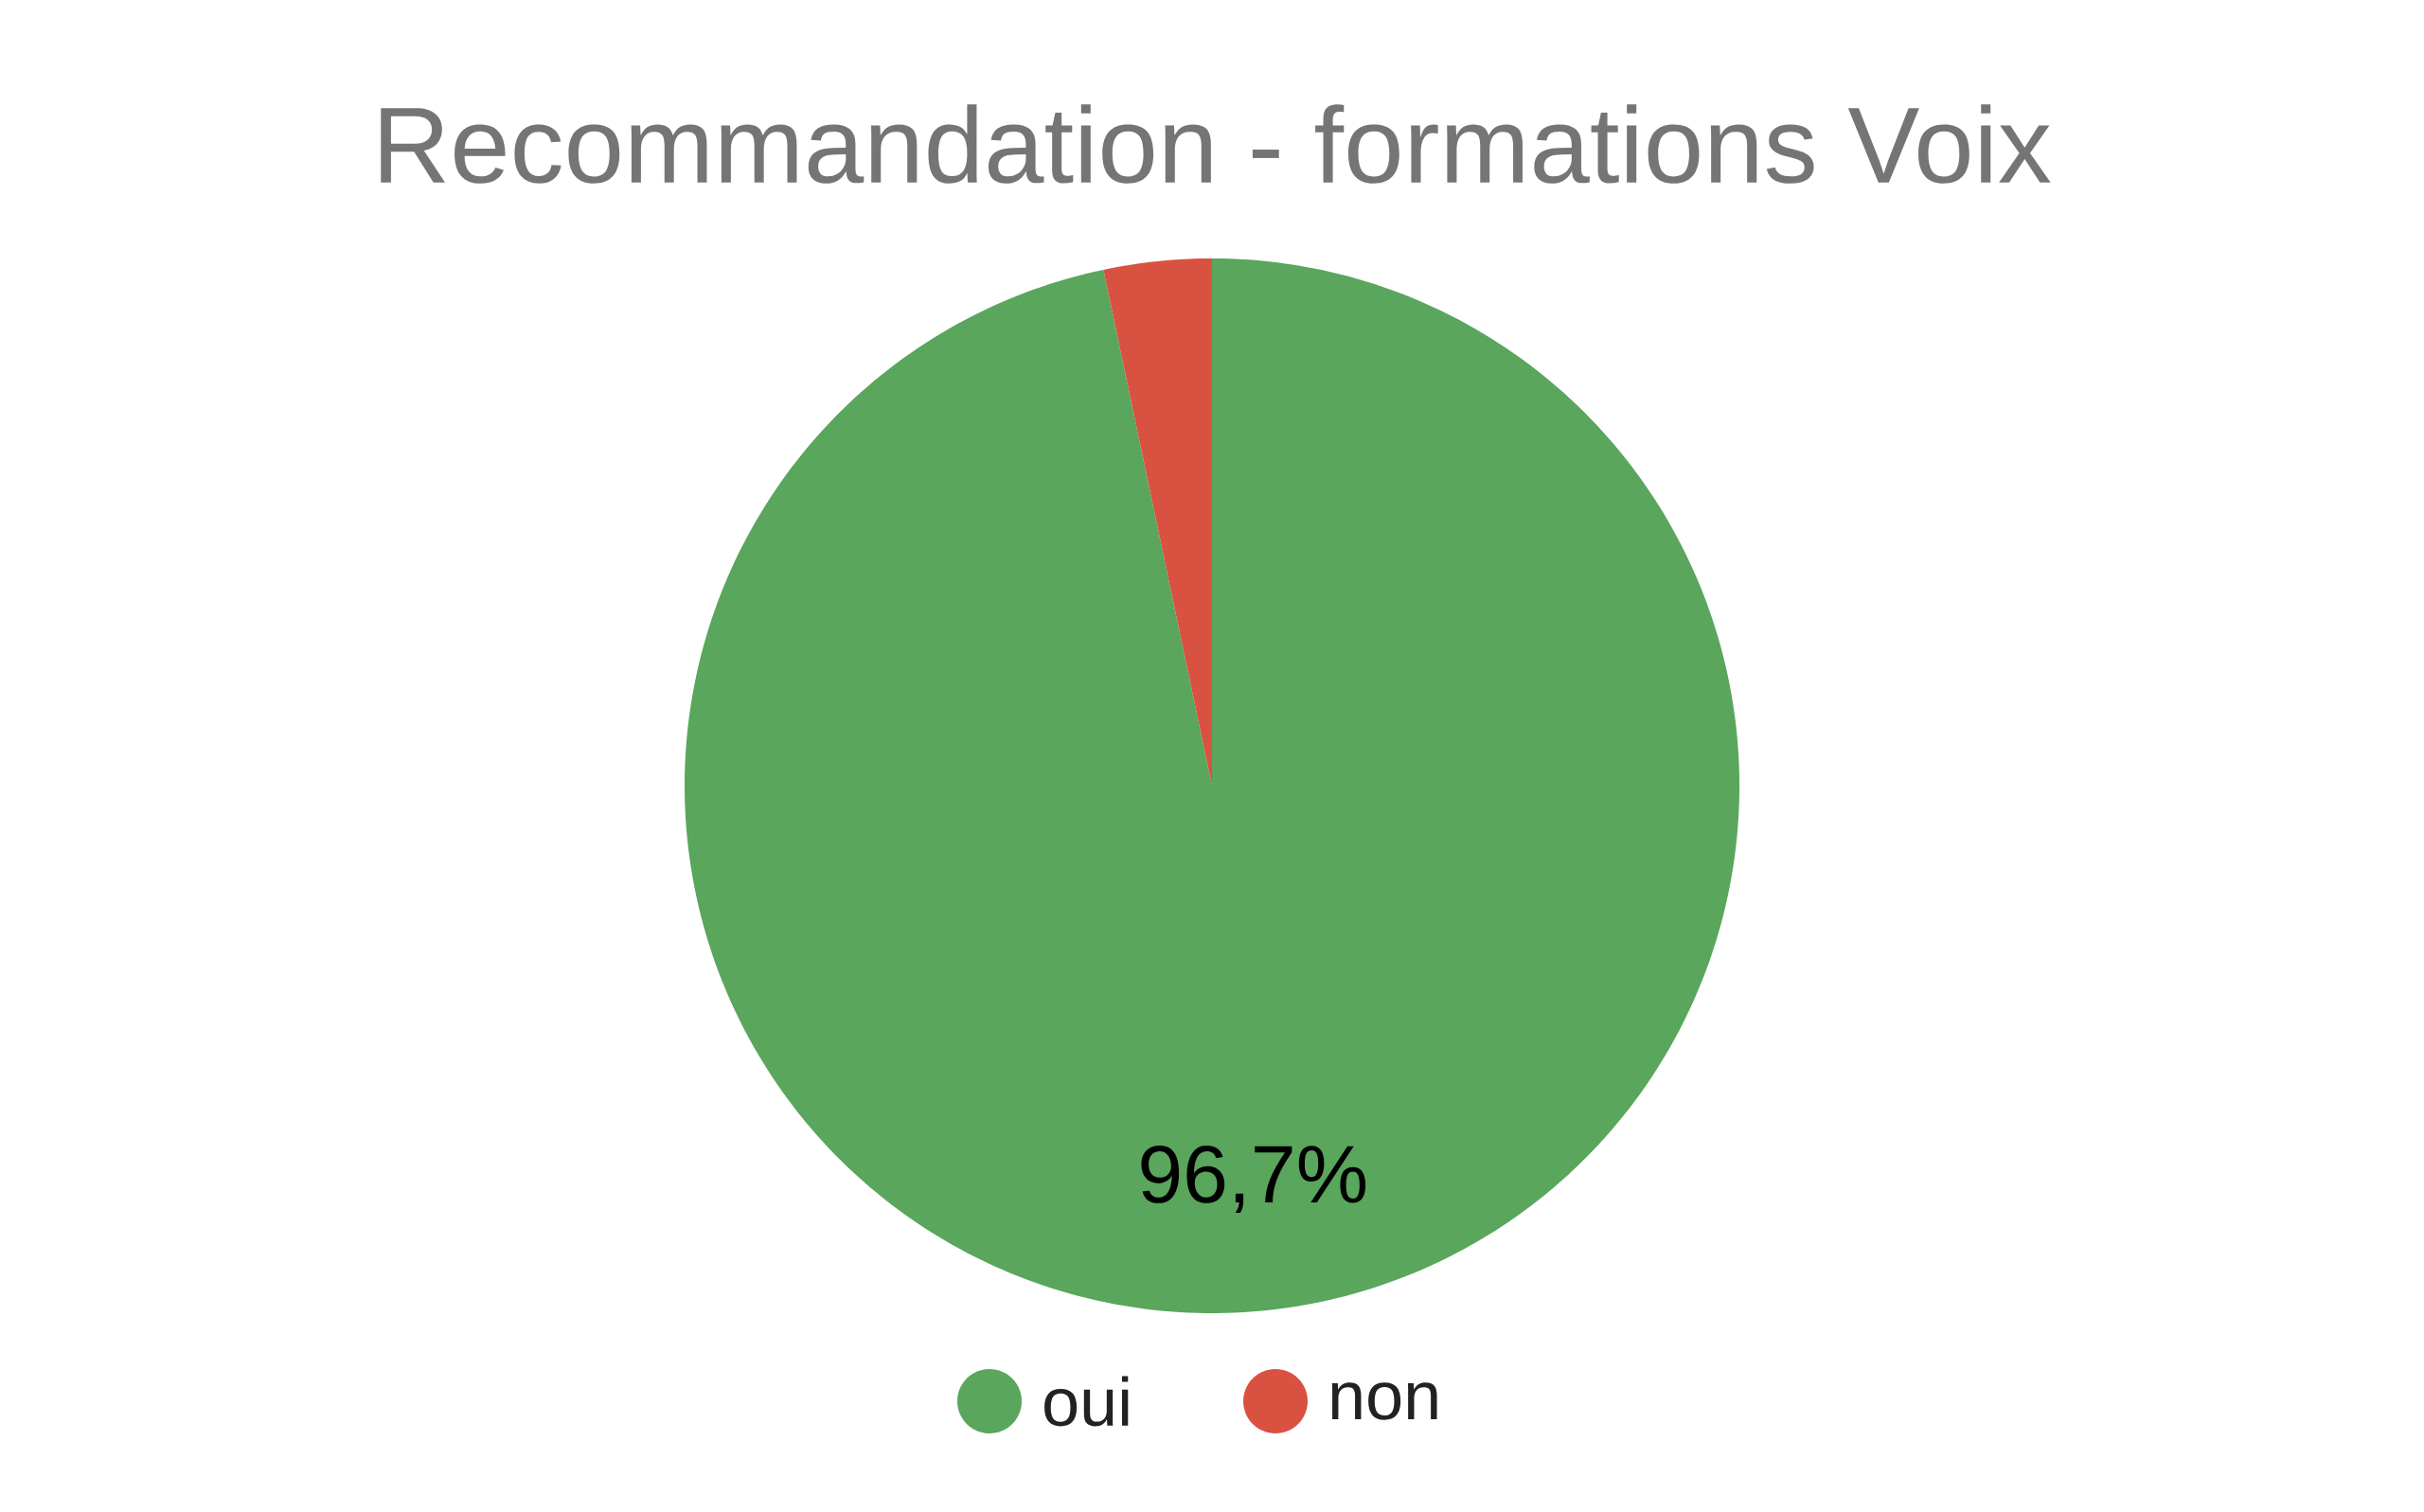 The width and height of the screenshot is (2424, 1512). What do you see at coordinates (1086, 1401) in the screenshot?
I see `legend-label: oui` at bounding box center [1086, 1401].